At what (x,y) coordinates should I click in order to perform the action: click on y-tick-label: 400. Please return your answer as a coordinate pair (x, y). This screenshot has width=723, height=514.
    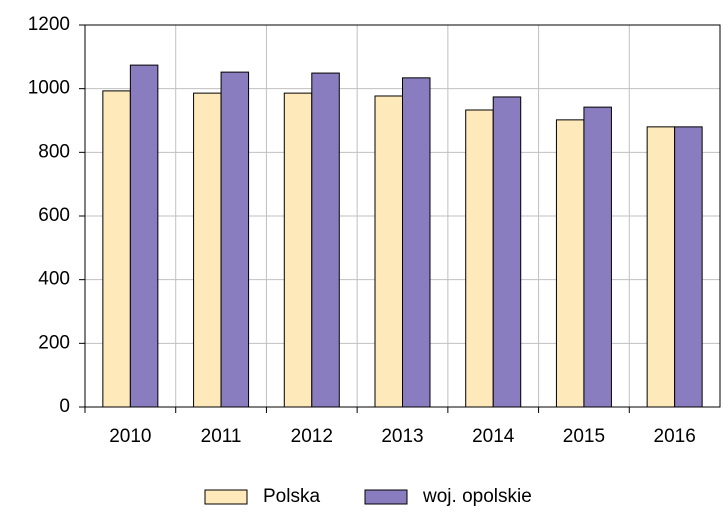
    Looking at the image, I should click on (54, 279).